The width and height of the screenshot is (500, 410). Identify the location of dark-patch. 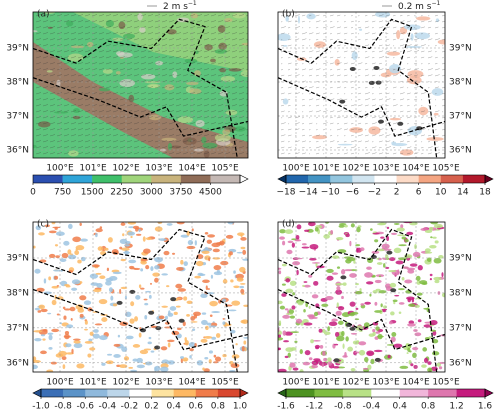
(380, 121).